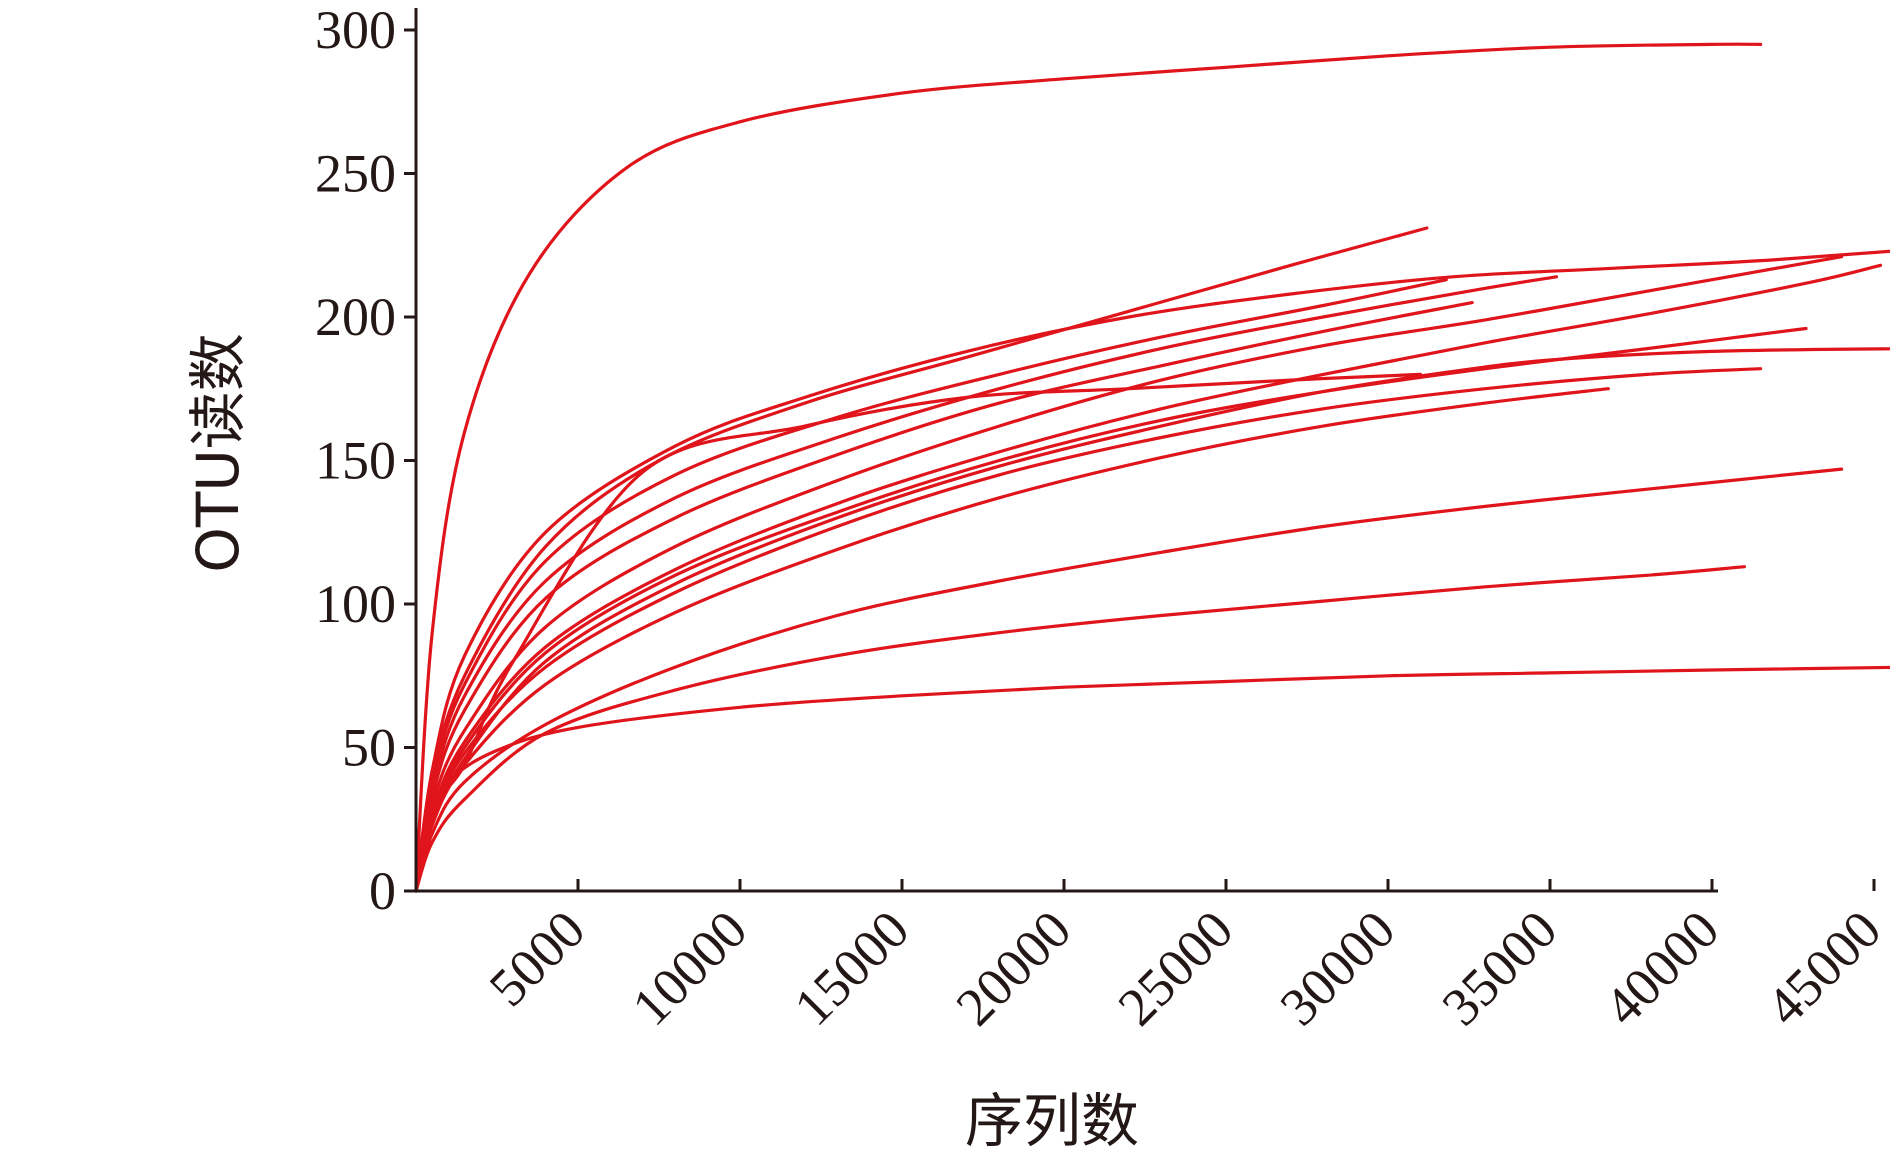 The width and height of the screenshot is (1890, 1157). Describe the element at coordinates (369, 748) in the screenshot. I see `y-tick-label: 50` at that location.